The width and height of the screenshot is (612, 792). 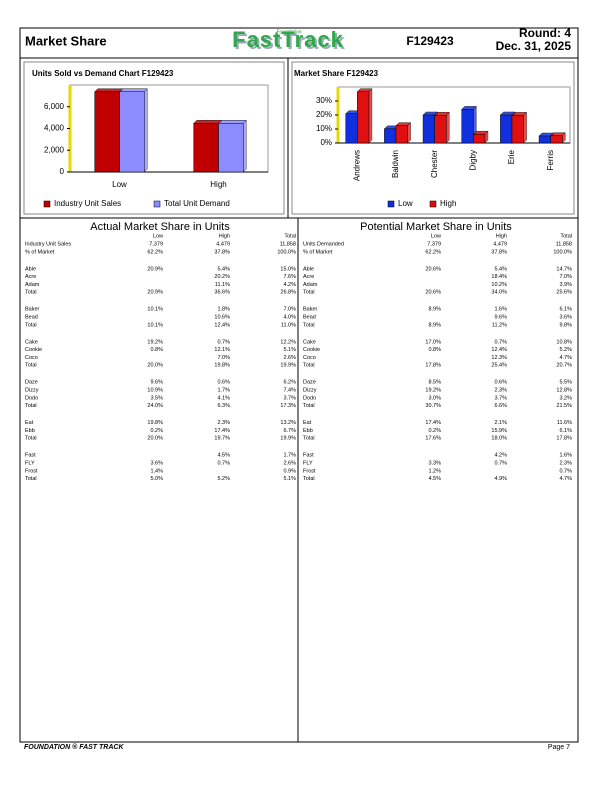 What do you see at coordinates (565, 285) in the screenshot?
I see `cell: 3.9%` at bounding box center [565, 285].